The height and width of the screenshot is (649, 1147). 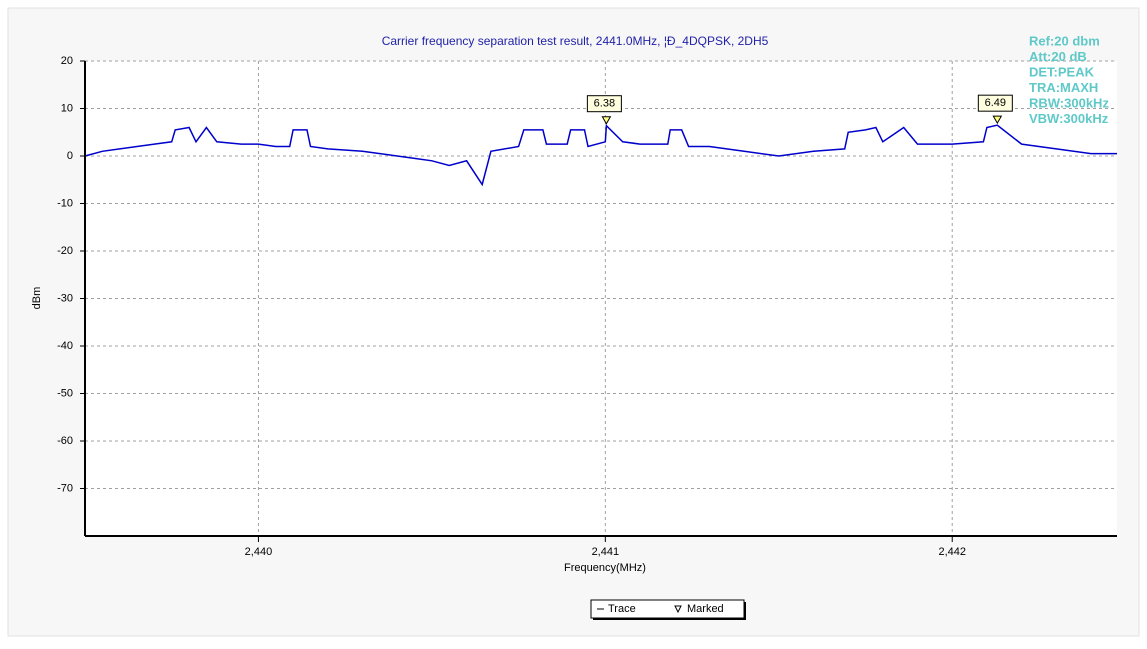 What do you see at coordinates (37, 298) in the screenshot?
I see `y-axis-label: dBm` at bounding box center [37, 298].